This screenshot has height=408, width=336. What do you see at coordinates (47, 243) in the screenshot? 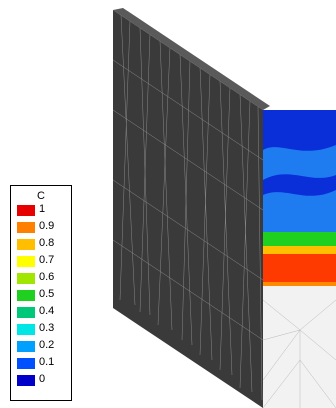
I see `legend-label: 0.8` at bounding box center [47, 243].